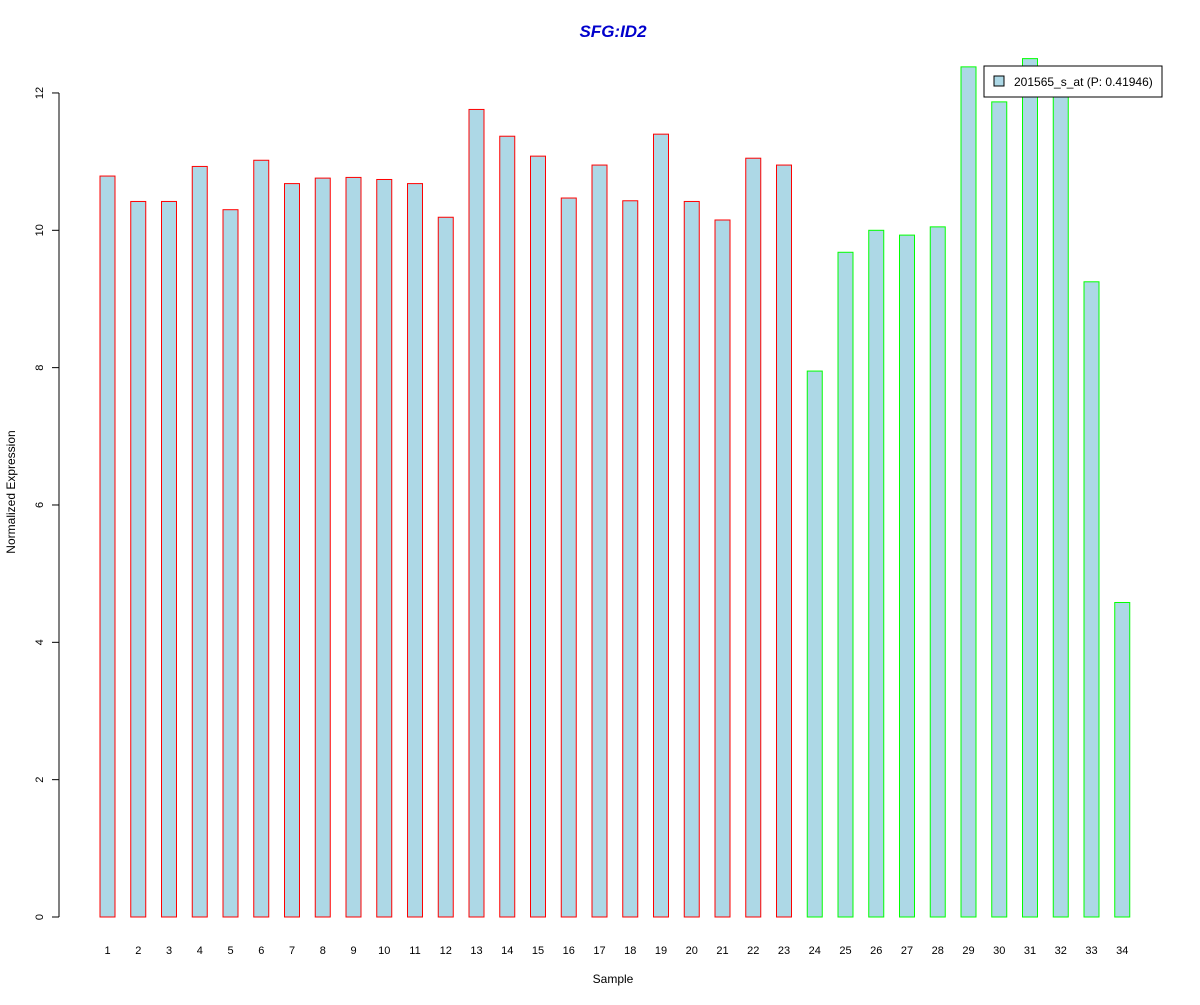  Describe the element at coordinates (230, 951) in the screenshot. I see `x-tick-label: 5` at that location.